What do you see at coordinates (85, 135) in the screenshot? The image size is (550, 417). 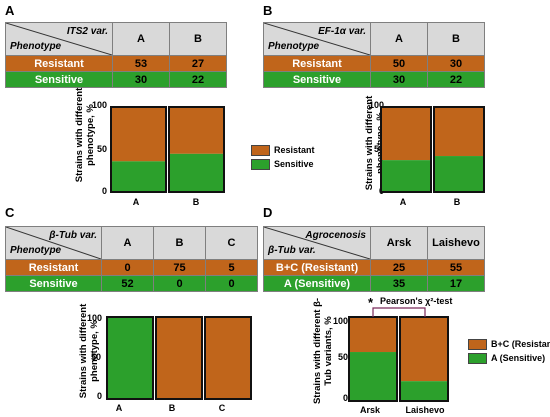 I see `chart-a-ylabel: Strains with different phenotype, %` at bounding box center [85, 135].